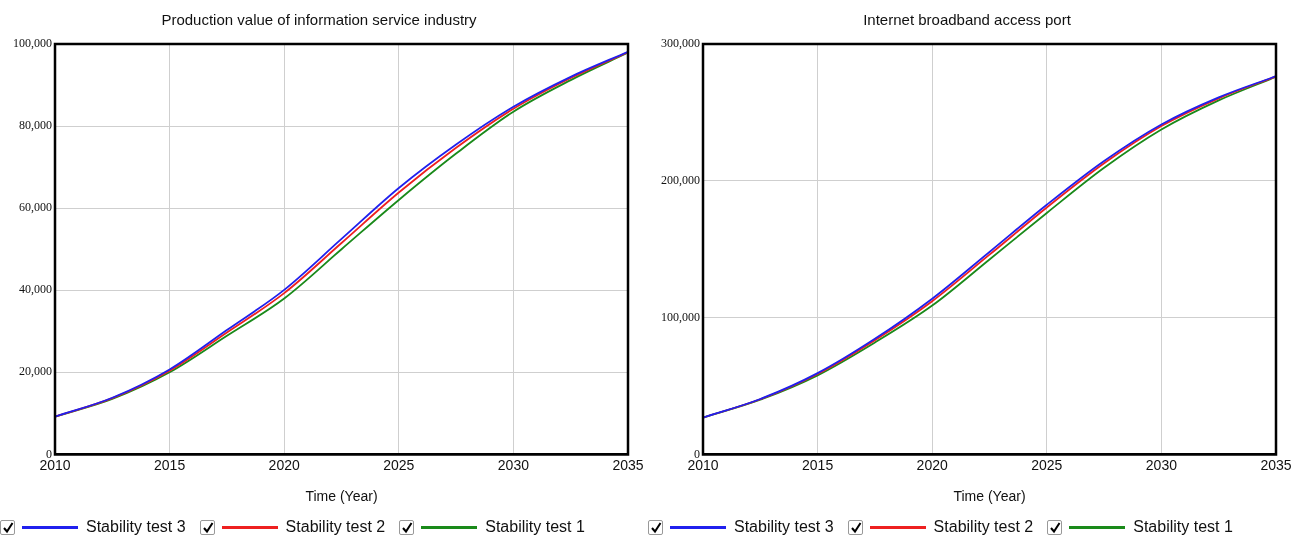 This screenshot has width=1297, height=545. What do you see at coordinates (319, 20) in the screenshot?
I see `chart-title: Production value of information service industry` at bounding box center [319, 20].